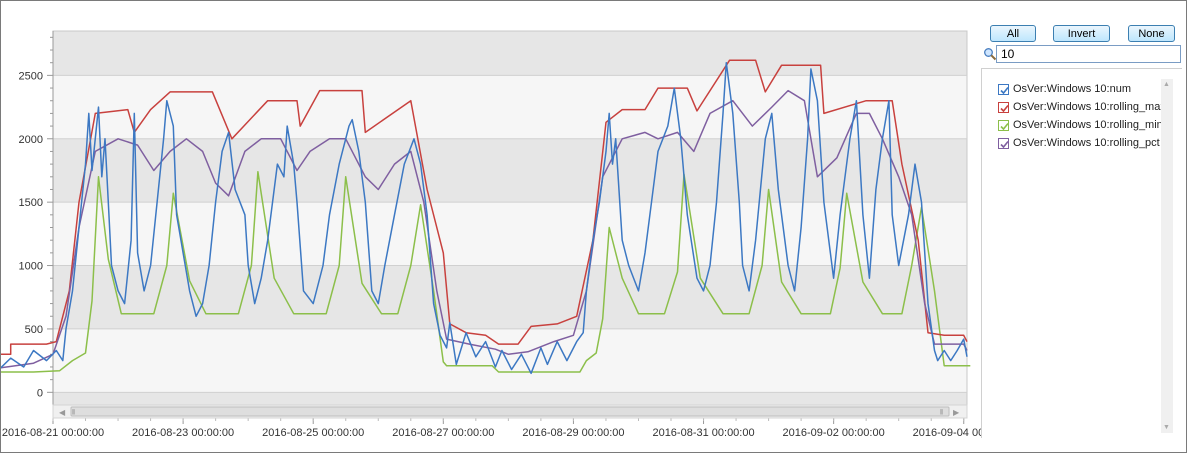 The height and width of the screenshot is (454, 1187). Describe the element at coordinates (40, 393) in the screenshot. I see `y-tick-label: 0` at that location.